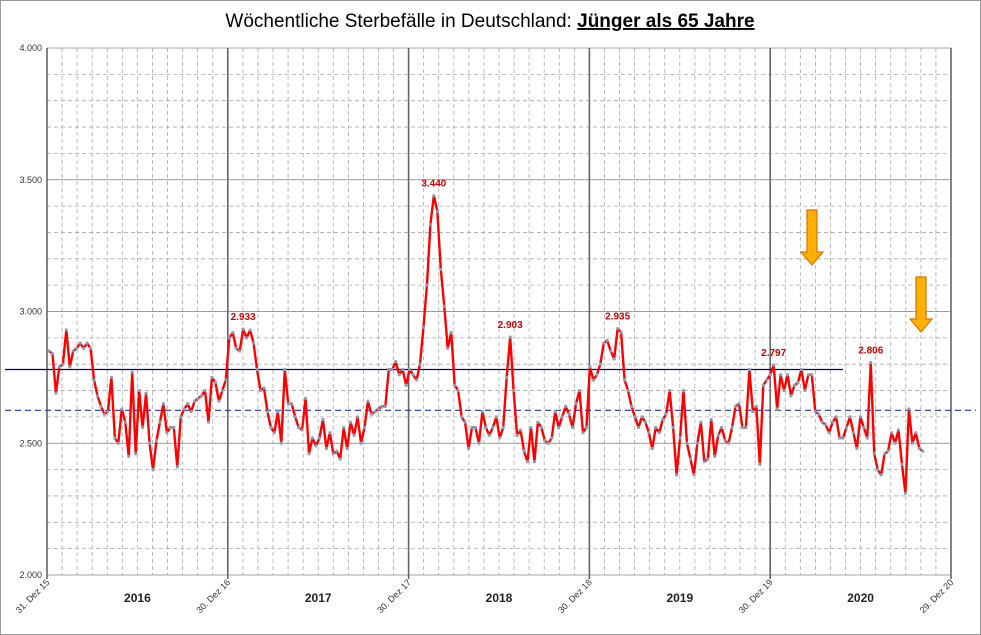 The height and width of the screenshot is (635, 981). I want to click on title-text: Wöchentliche Sterbefälle in Deutschland:, so click(401, 21).